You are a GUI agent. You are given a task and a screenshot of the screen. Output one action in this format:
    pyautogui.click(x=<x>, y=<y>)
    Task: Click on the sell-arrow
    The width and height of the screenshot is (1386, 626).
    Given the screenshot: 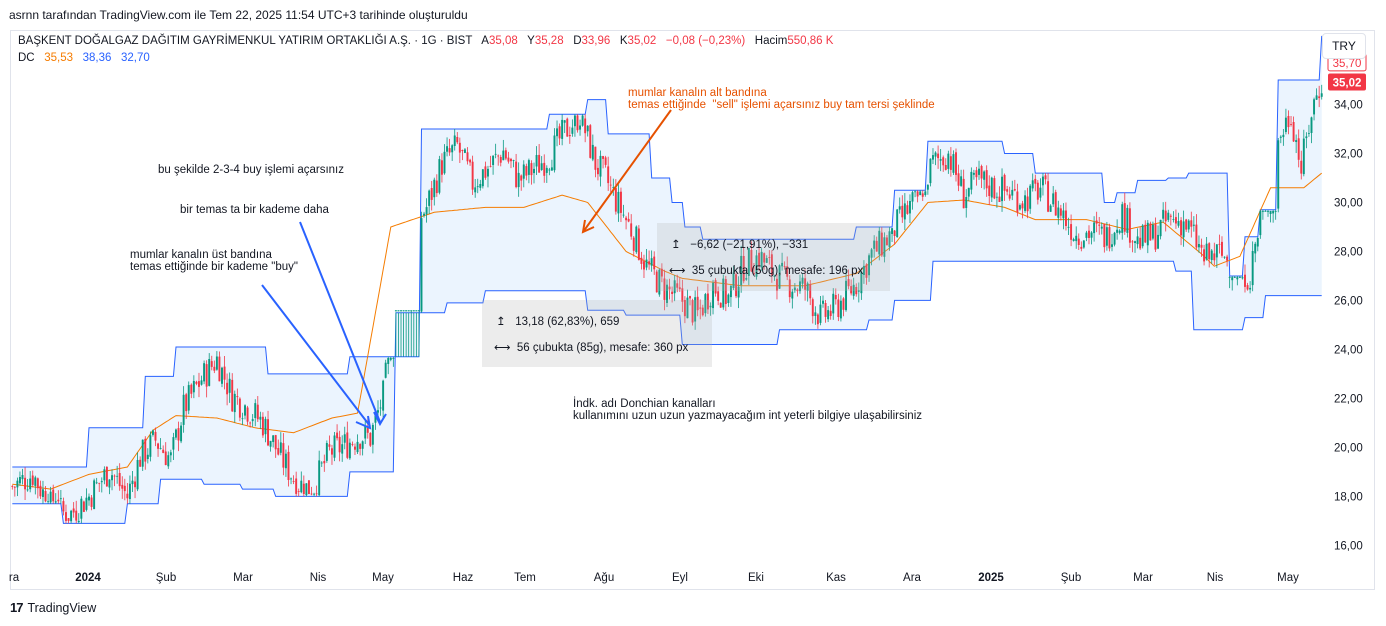 What is the action you would take?
    pyautogui.click(x=627, y=171)
    